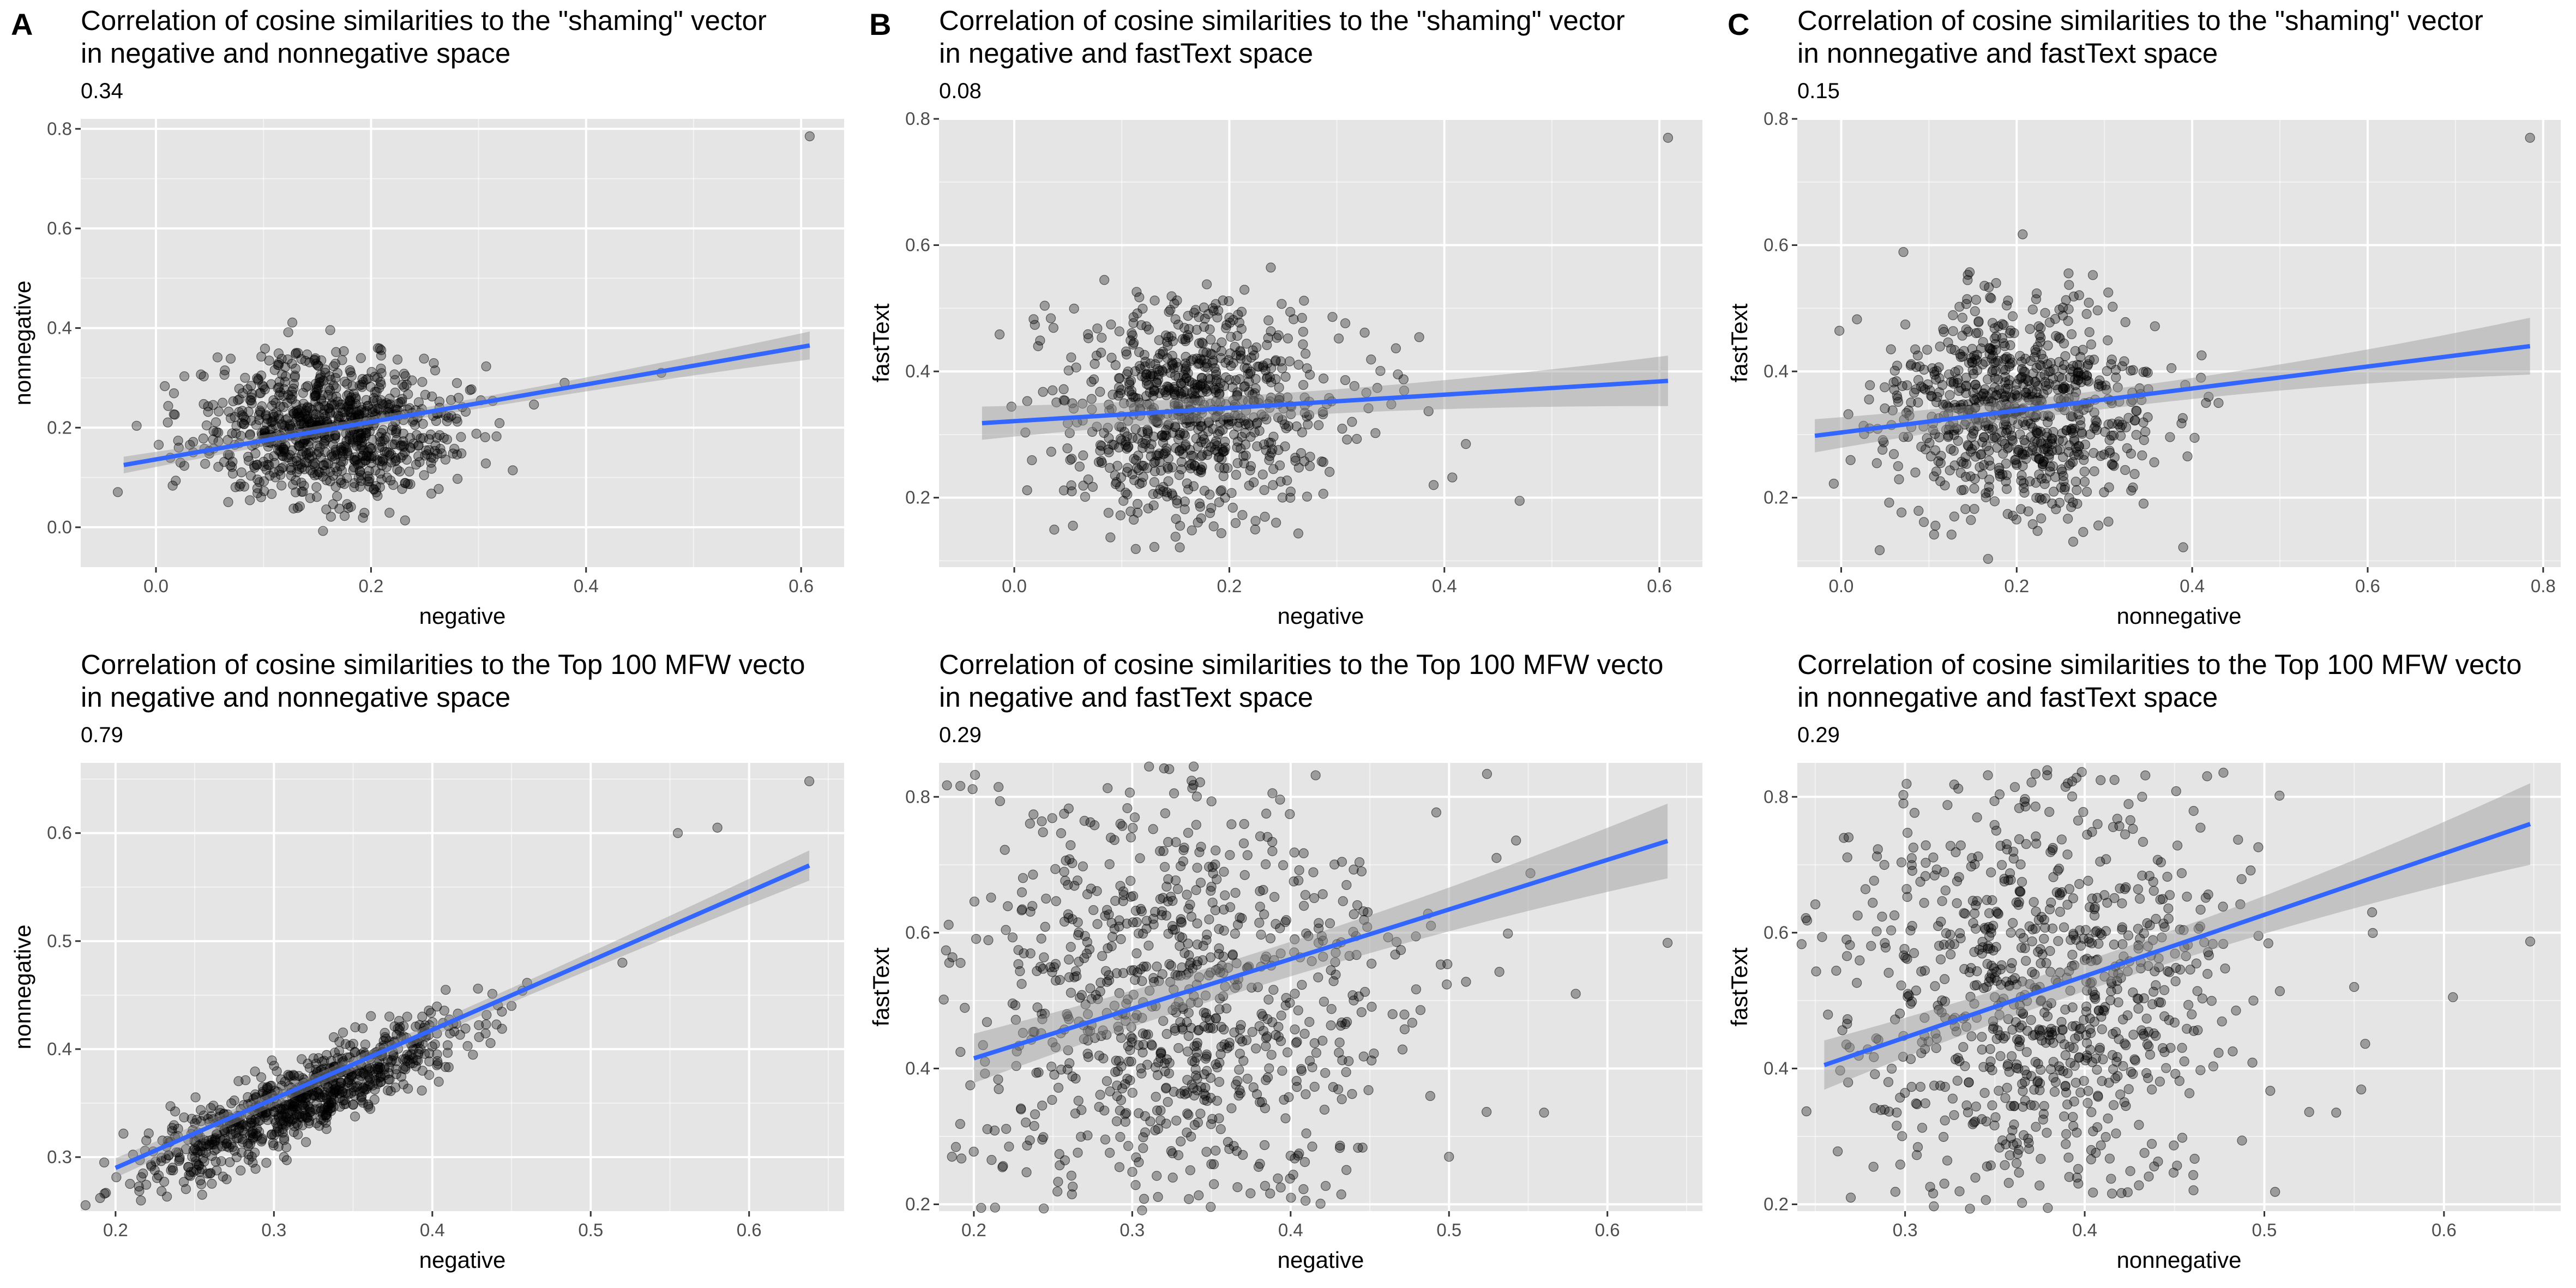  Describe the element at coordinates (466, 402) in the screenshot. I see `confidence-band` at that location.